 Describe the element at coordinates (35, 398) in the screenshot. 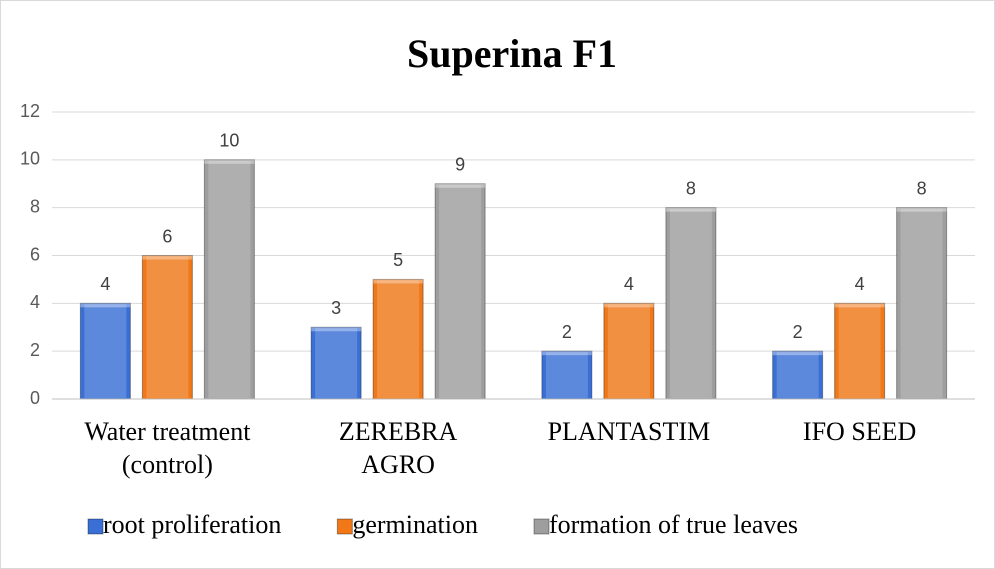

I see `y-tick-label: 0` at that location.